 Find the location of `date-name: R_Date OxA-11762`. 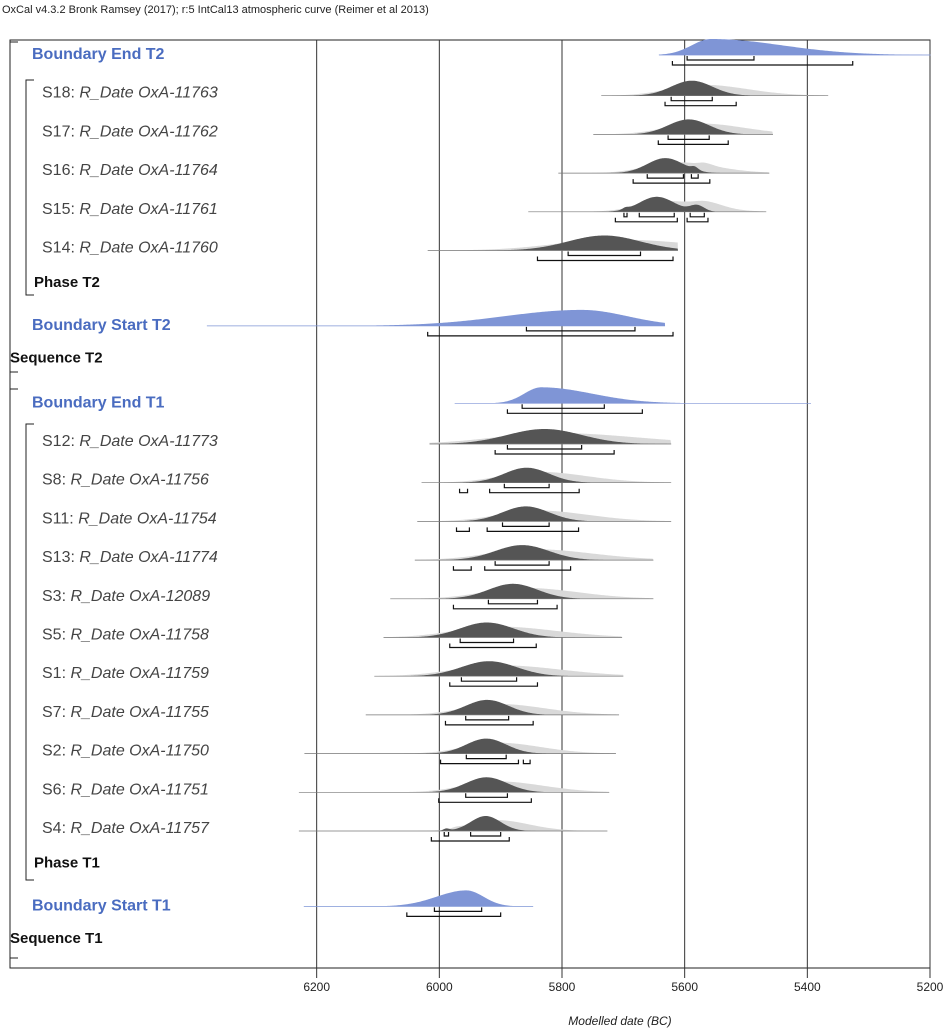

date-name: R_Date OxA-11762 is located at coordinates (148, 132).